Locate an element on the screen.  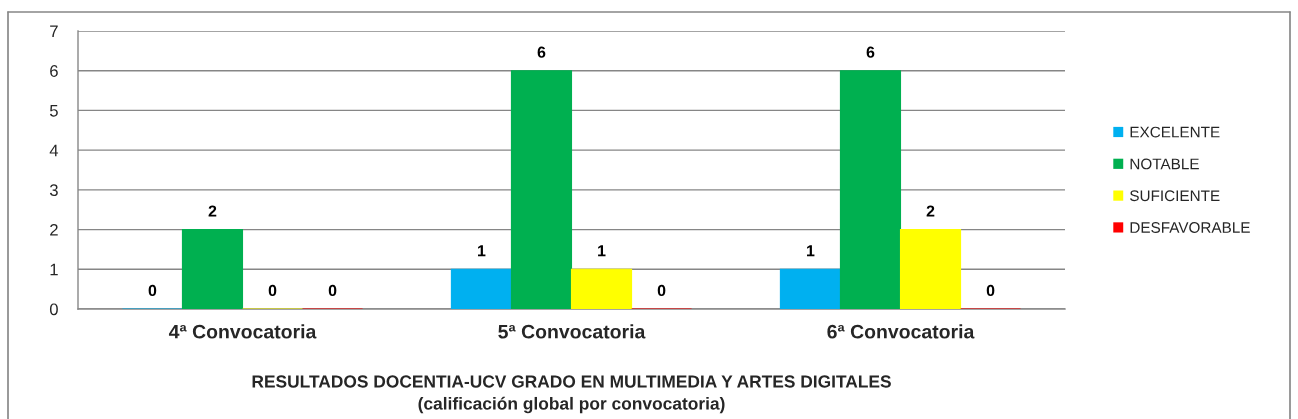
y-tick-label: 5 is located at coordinates (53, 111).